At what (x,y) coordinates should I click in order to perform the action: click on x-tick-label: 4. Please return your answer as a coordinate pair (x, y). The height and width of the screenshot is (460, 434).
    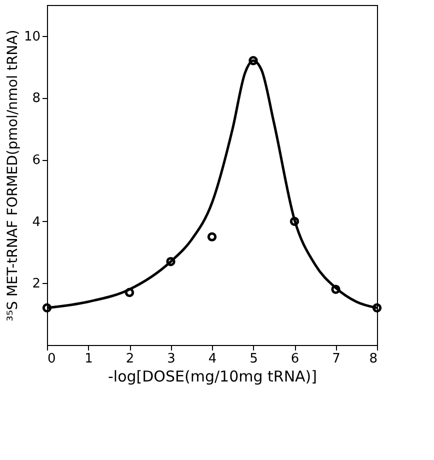
    Looking at the image, I should click on (212, 359).